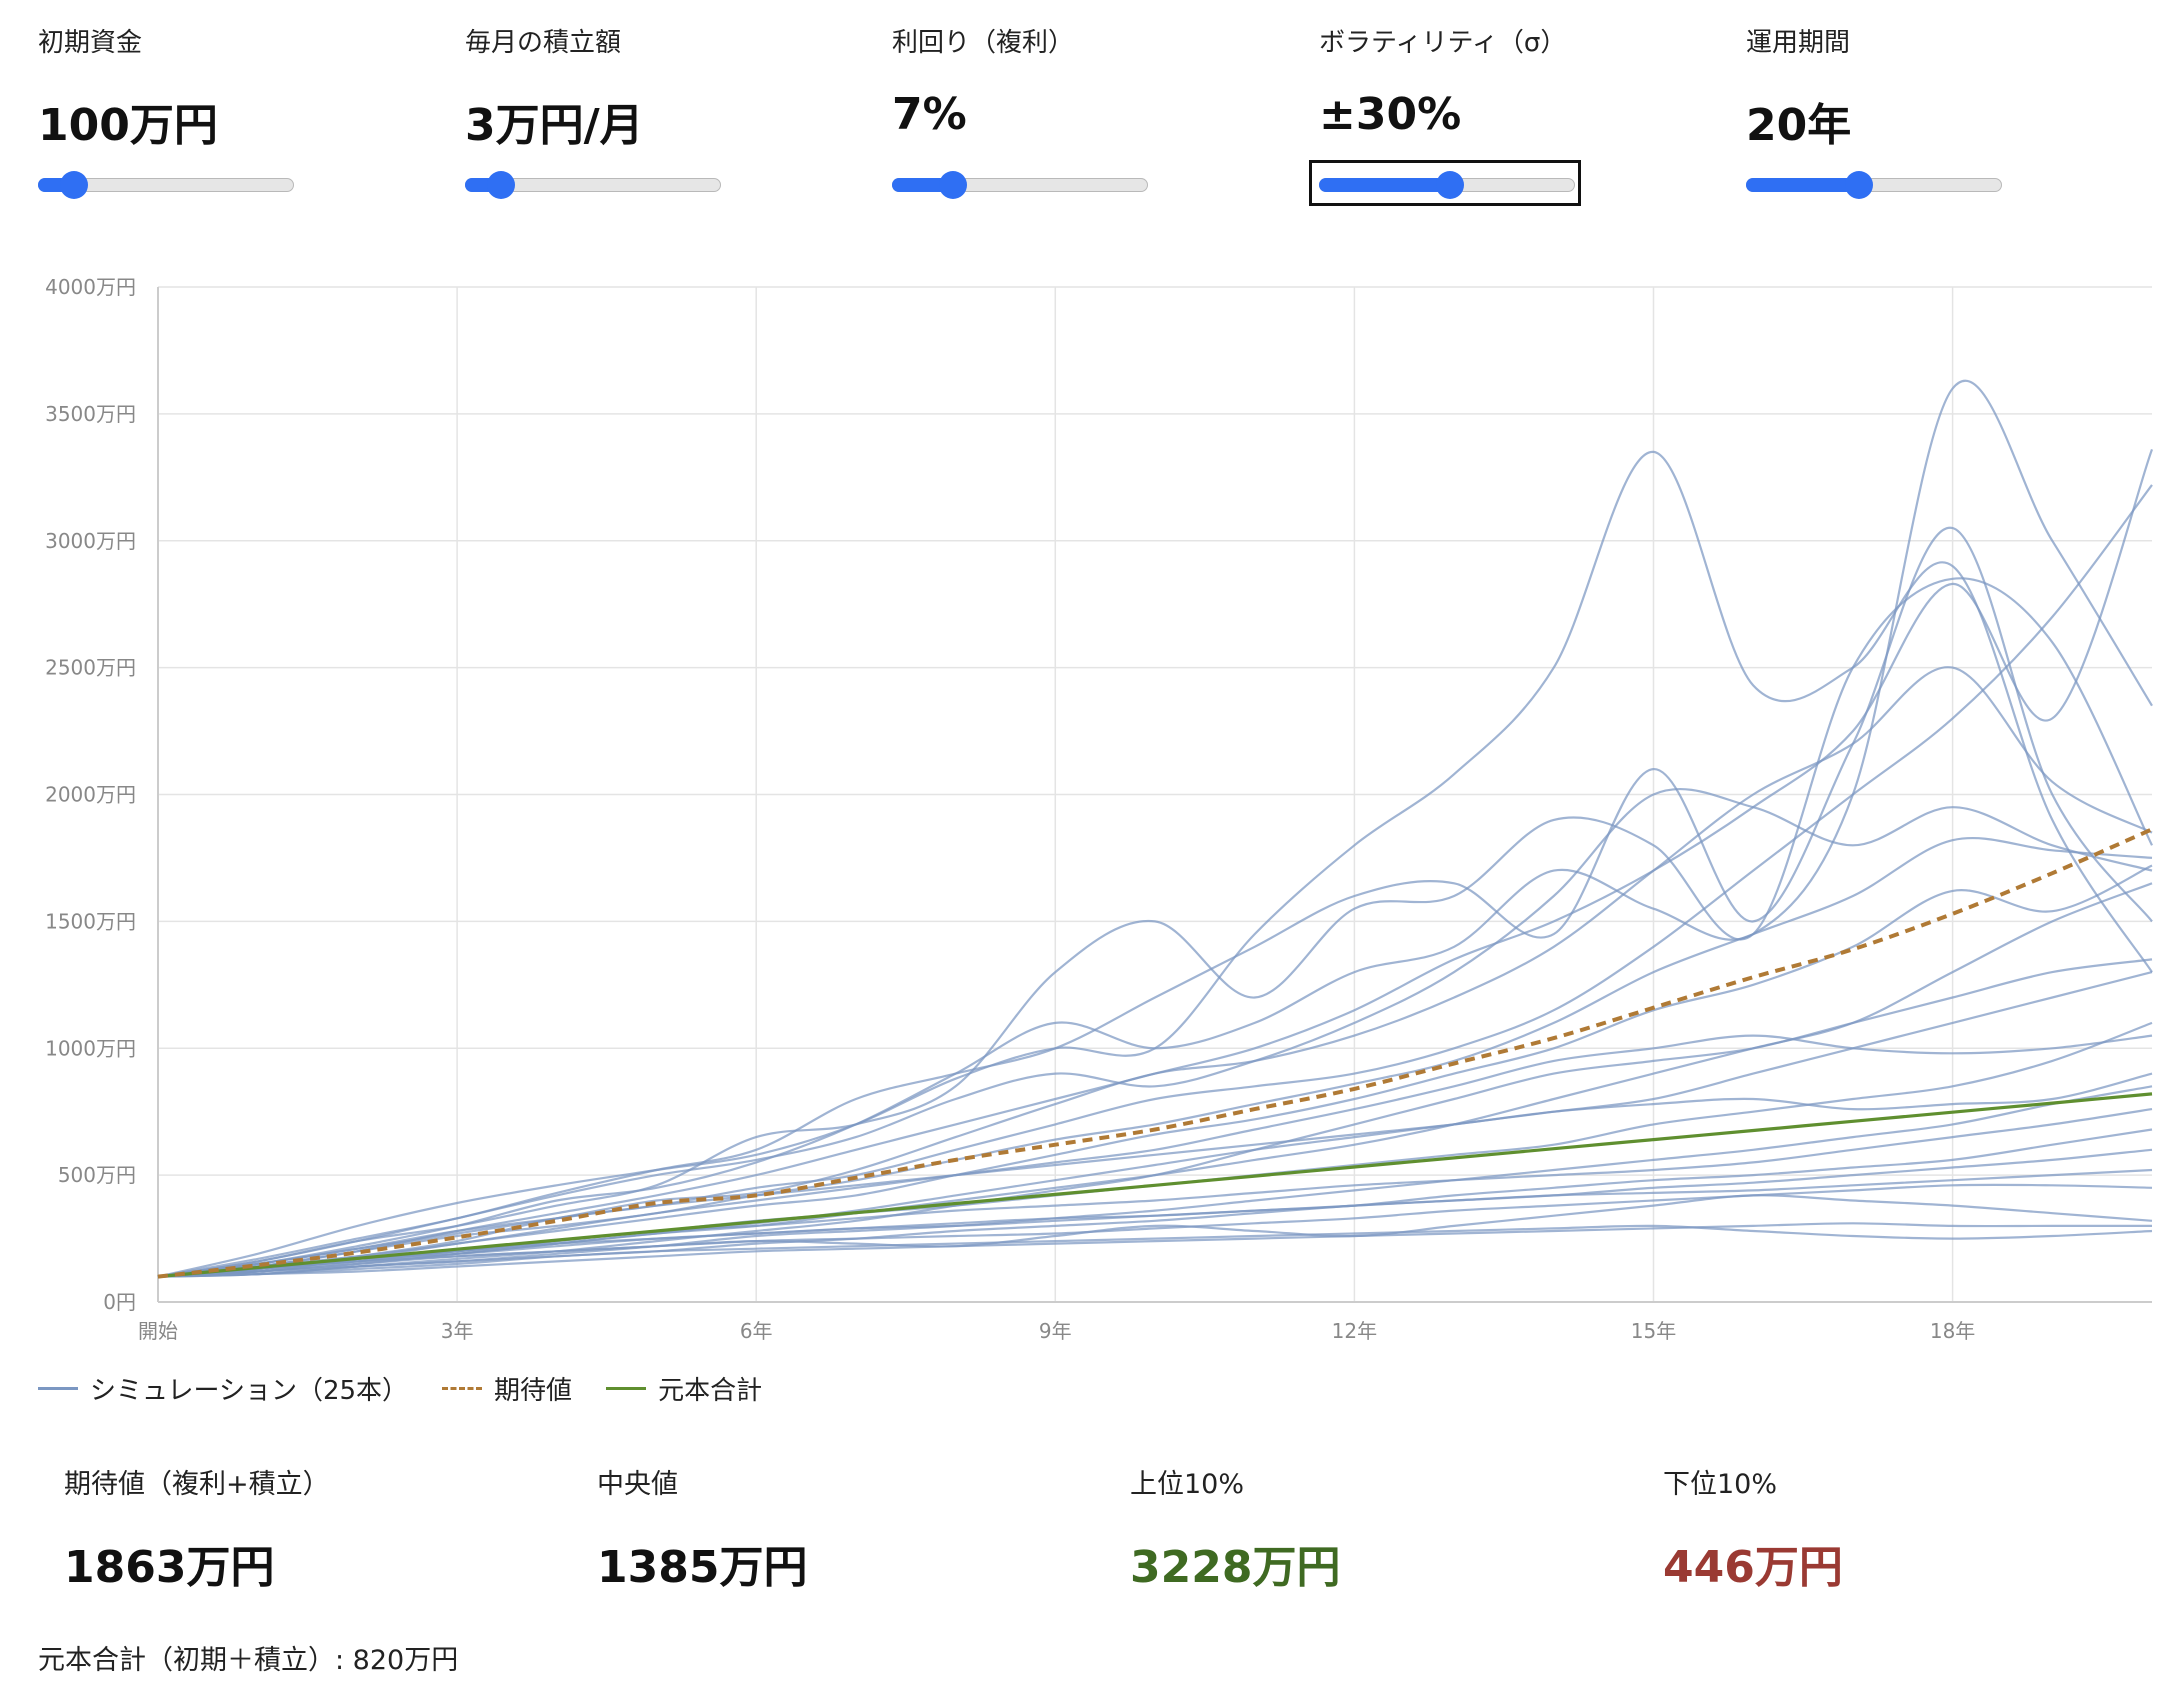  What do you see at coordinates (97, 1175) in the screenshot?
I see `y-tick-label: 500万円` at bounding box center [97, 1175].